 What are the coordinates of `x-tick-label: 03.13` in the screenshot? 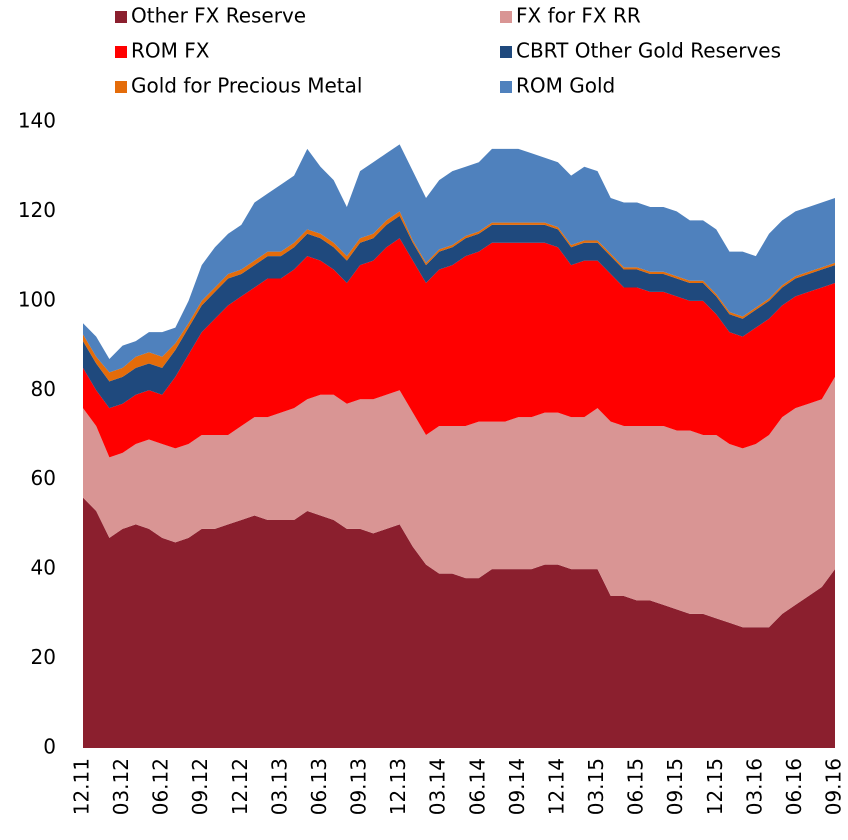 It's located at (279, 786).